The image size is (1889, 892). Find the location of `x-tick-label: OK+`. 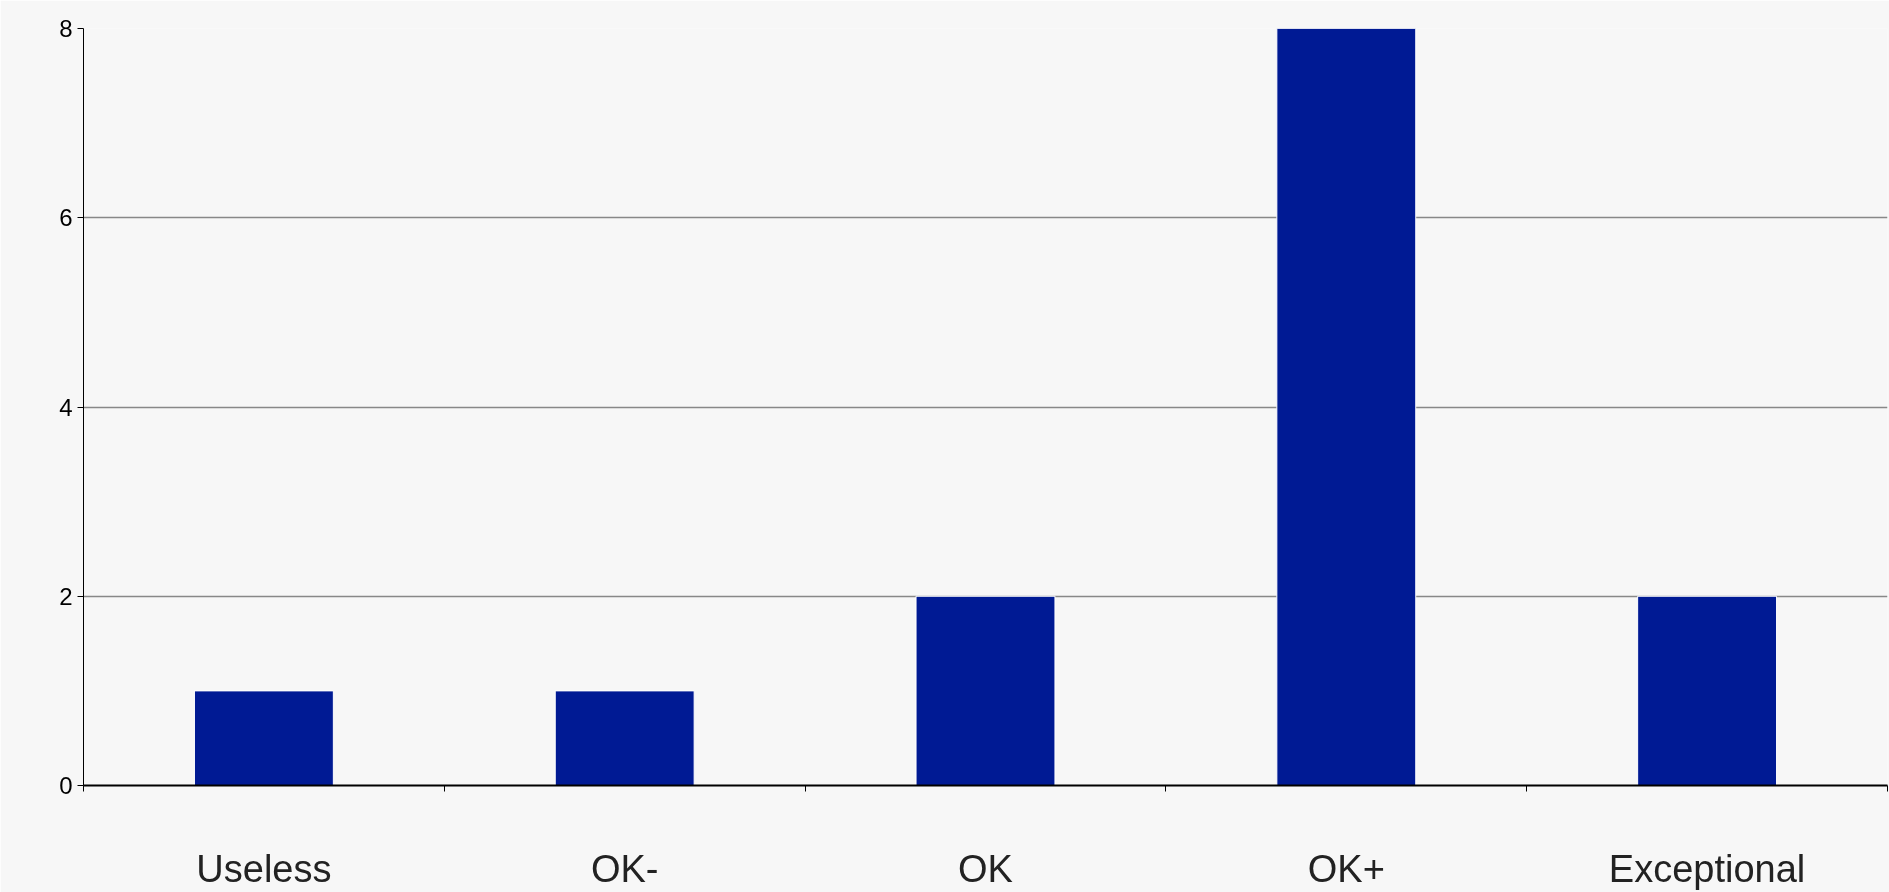

x-tick-label: OK+ is located at coordinates (1346, 868).